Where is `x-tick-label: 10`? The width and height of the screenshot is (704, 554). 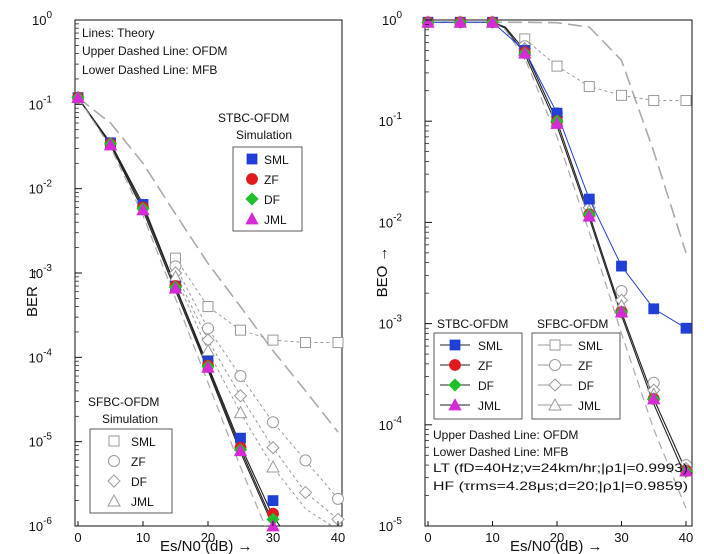 x-tick-label: 10 is located at coordinates (492, 537).